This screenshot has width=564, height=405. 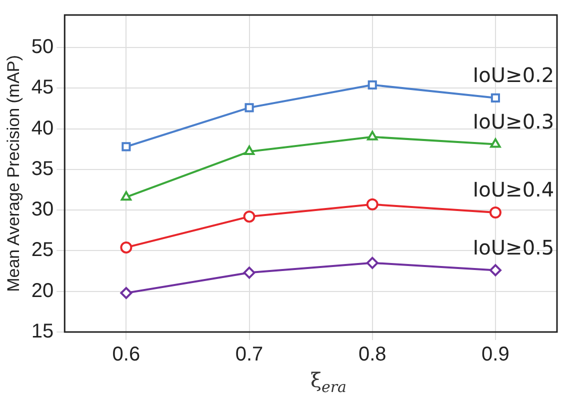 What do you see at coordinates (42, 128) in the screenshot?
I see `y-tick-label: 40` at bounding box center [42, 128].